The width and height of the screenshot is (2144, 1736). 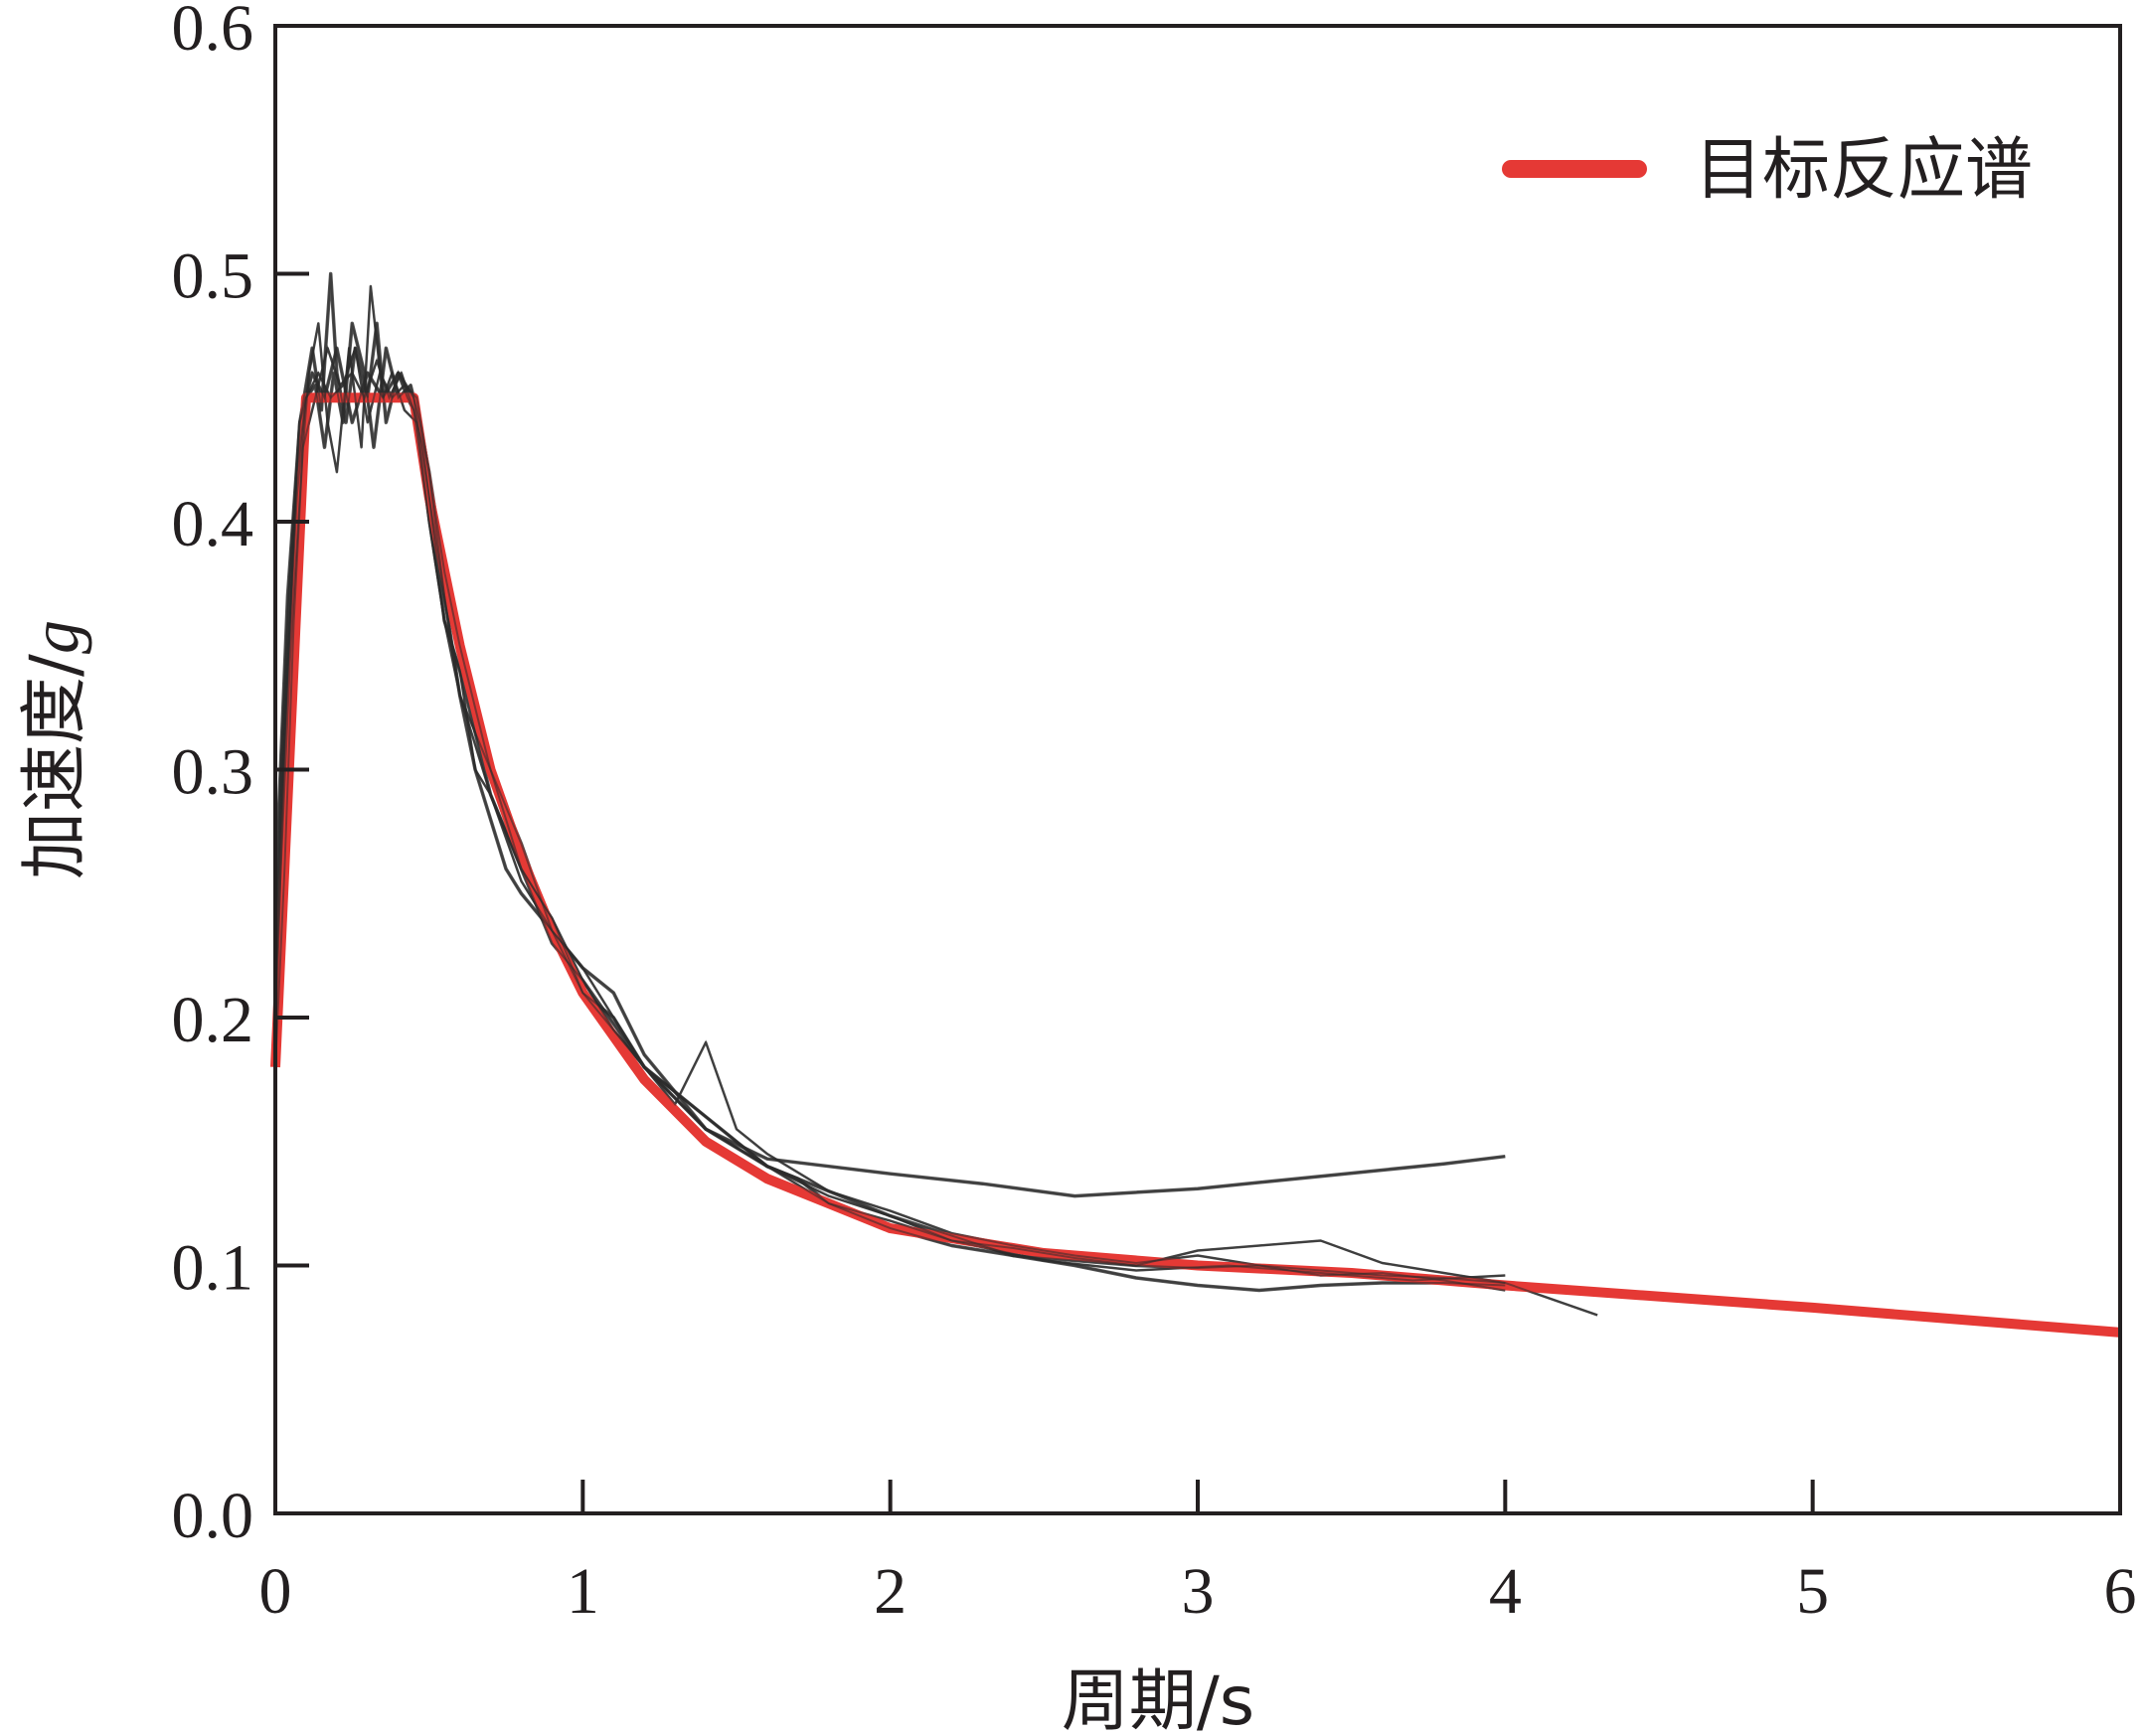 What do you see at coordinates (213, 1020) in the screenshot?
I see `y-tick-label: 0.2` at bounding box center [213, 1020].